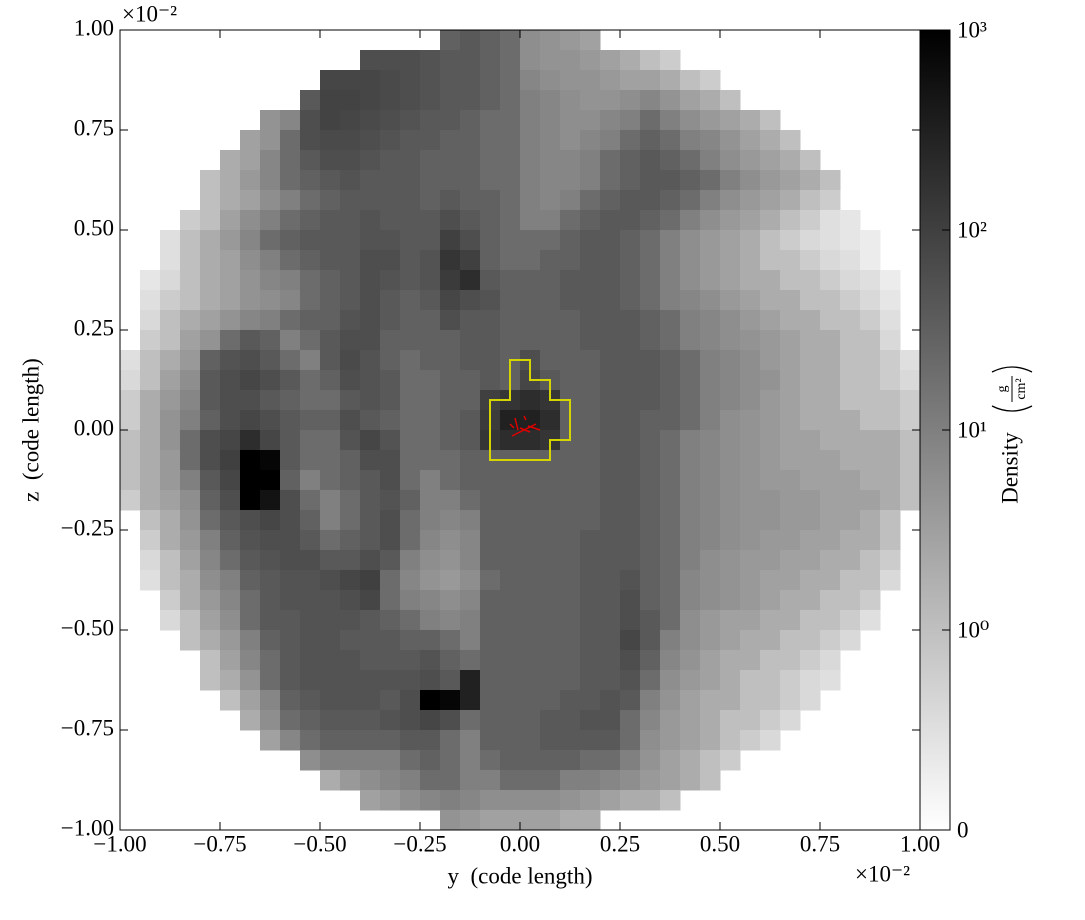 The width and height of the screenshot is (1085, 920). Describe the element at coordinates (1009, 468) in the screenshot. I see `colorbar-title: Density` at that location.